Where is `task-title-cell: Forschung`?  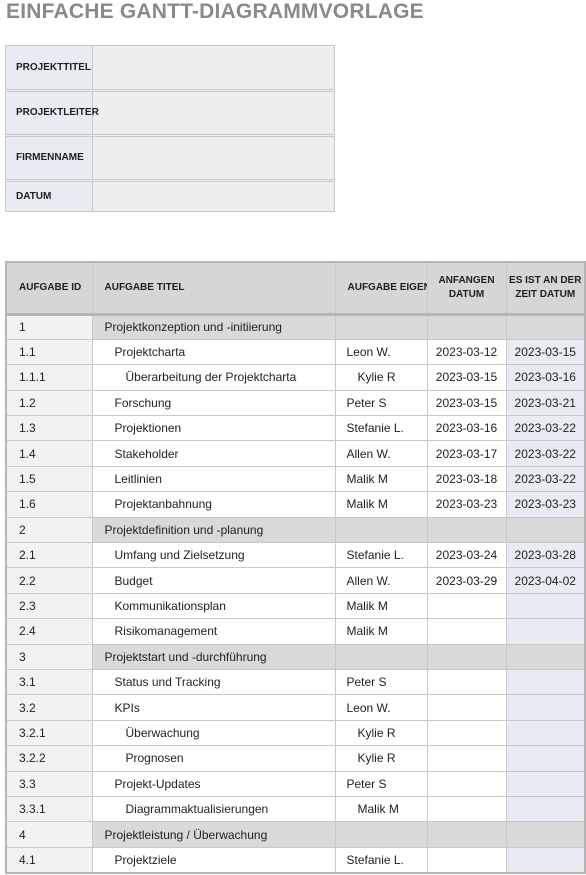
task-title-cell: Forschung is located at coordinates (213, 403).